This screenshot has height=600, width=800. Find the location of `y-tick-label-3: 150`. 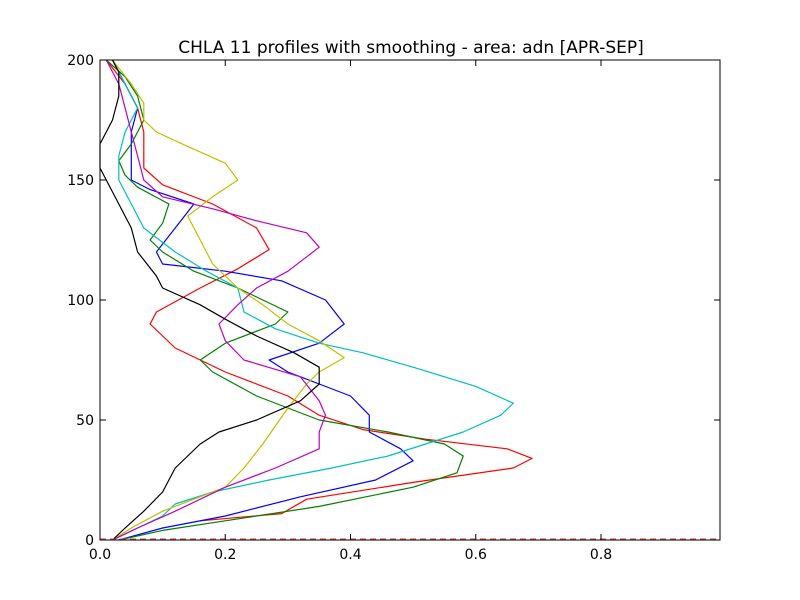

y-tick-label-3: 150 is located at coordinates (80, 181).